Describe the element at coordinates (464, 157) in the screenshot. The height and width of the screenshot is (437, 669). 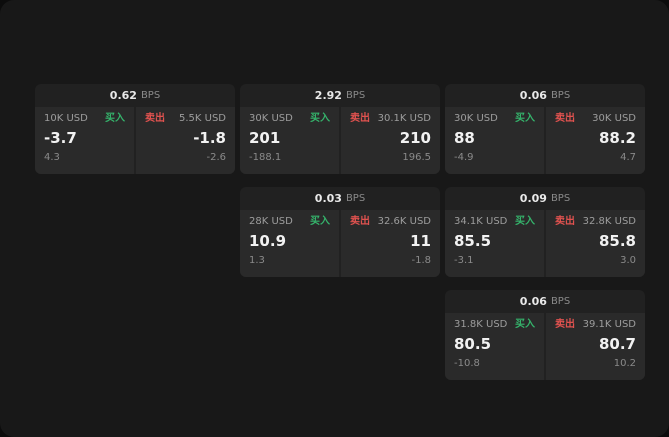
I see `buy-sub-value: -4.9` at that location.